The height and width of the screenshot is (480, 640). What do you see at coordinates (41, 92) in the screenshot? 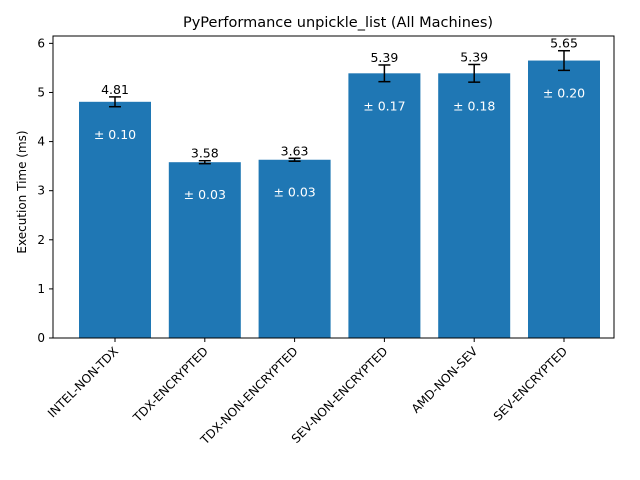
I see `y-tick-label: 5` at bounding box center [41, 92].